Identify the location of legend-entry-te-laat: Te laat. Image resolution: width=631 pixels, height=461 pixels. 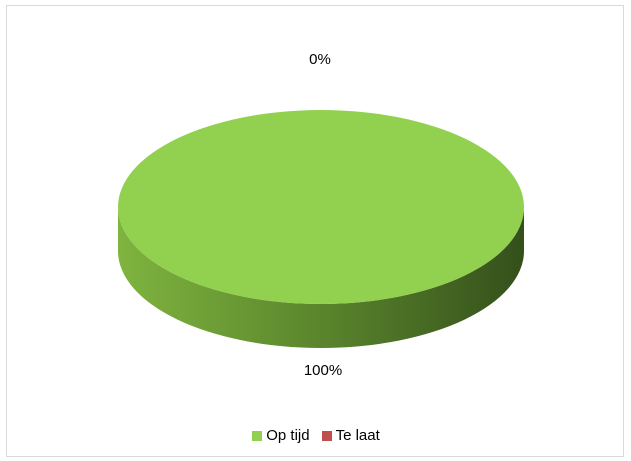
(350, 435).